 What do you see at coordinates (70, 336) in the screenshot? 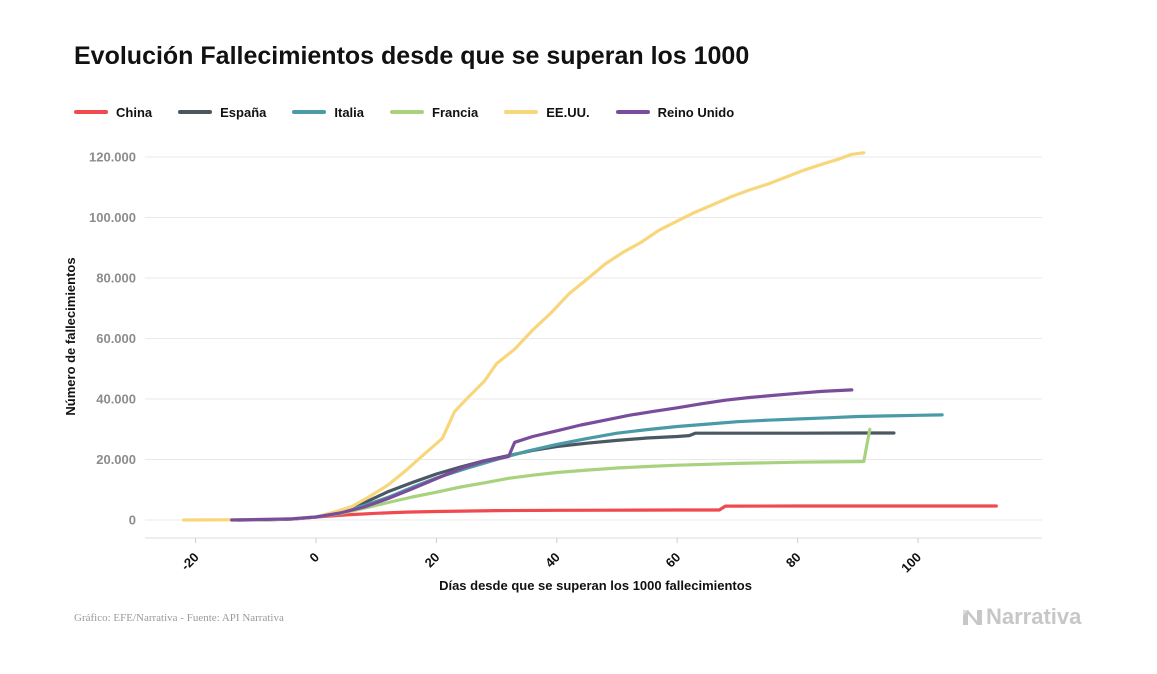
I see `y-axis-label: Número de fallecimientos` at bounding box center [70, 336].